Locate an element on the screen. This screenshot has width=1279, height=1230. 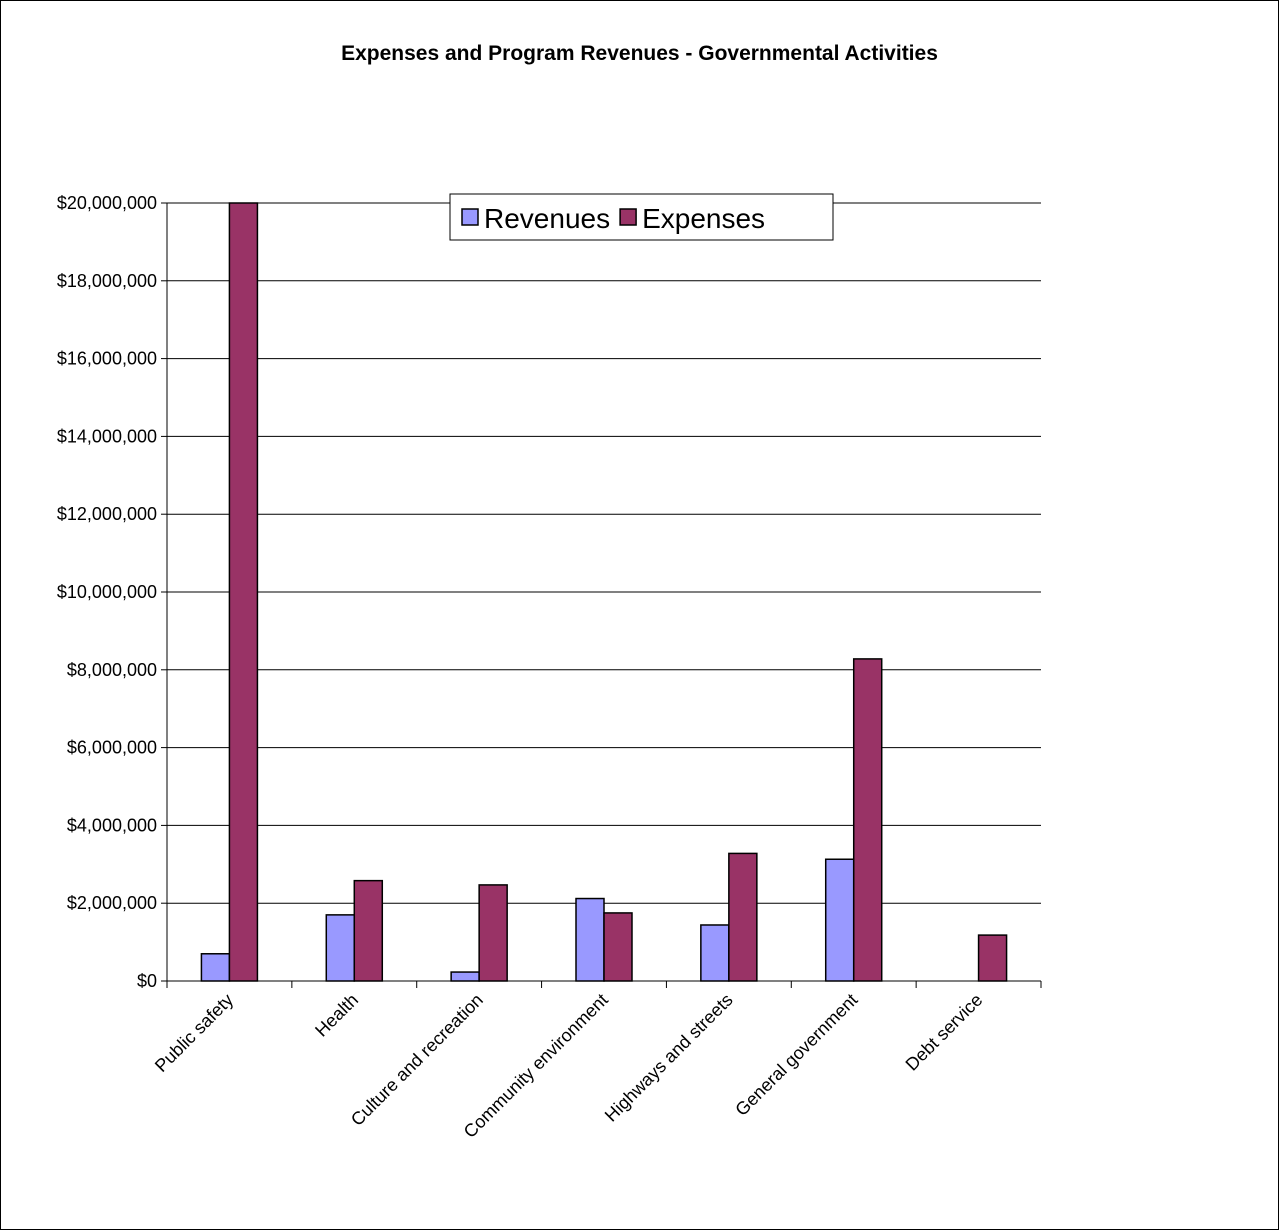
x-category-label: Culture and recreation is located at coordinates (417, 1060).